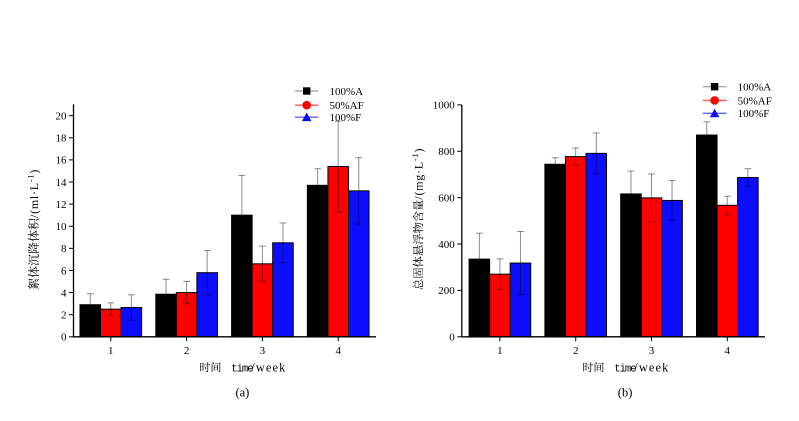 The width and height of the screenshot is (799, 421). What do you see at coordinates (446, 245) in the screenshot?
I see `svg-text: 400` at bounding box center [446, 245].